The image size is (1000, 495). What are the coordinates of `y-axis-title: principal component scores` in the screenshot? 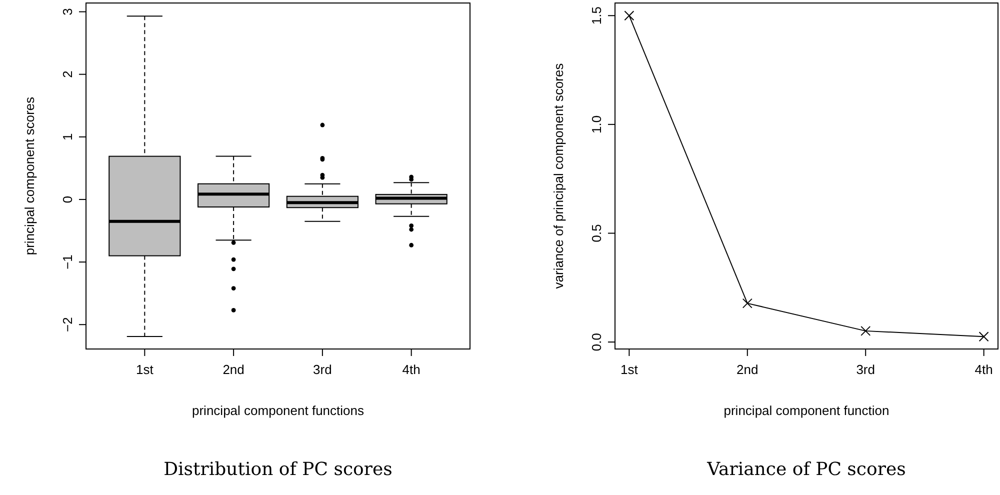 It's located at (29, 176).